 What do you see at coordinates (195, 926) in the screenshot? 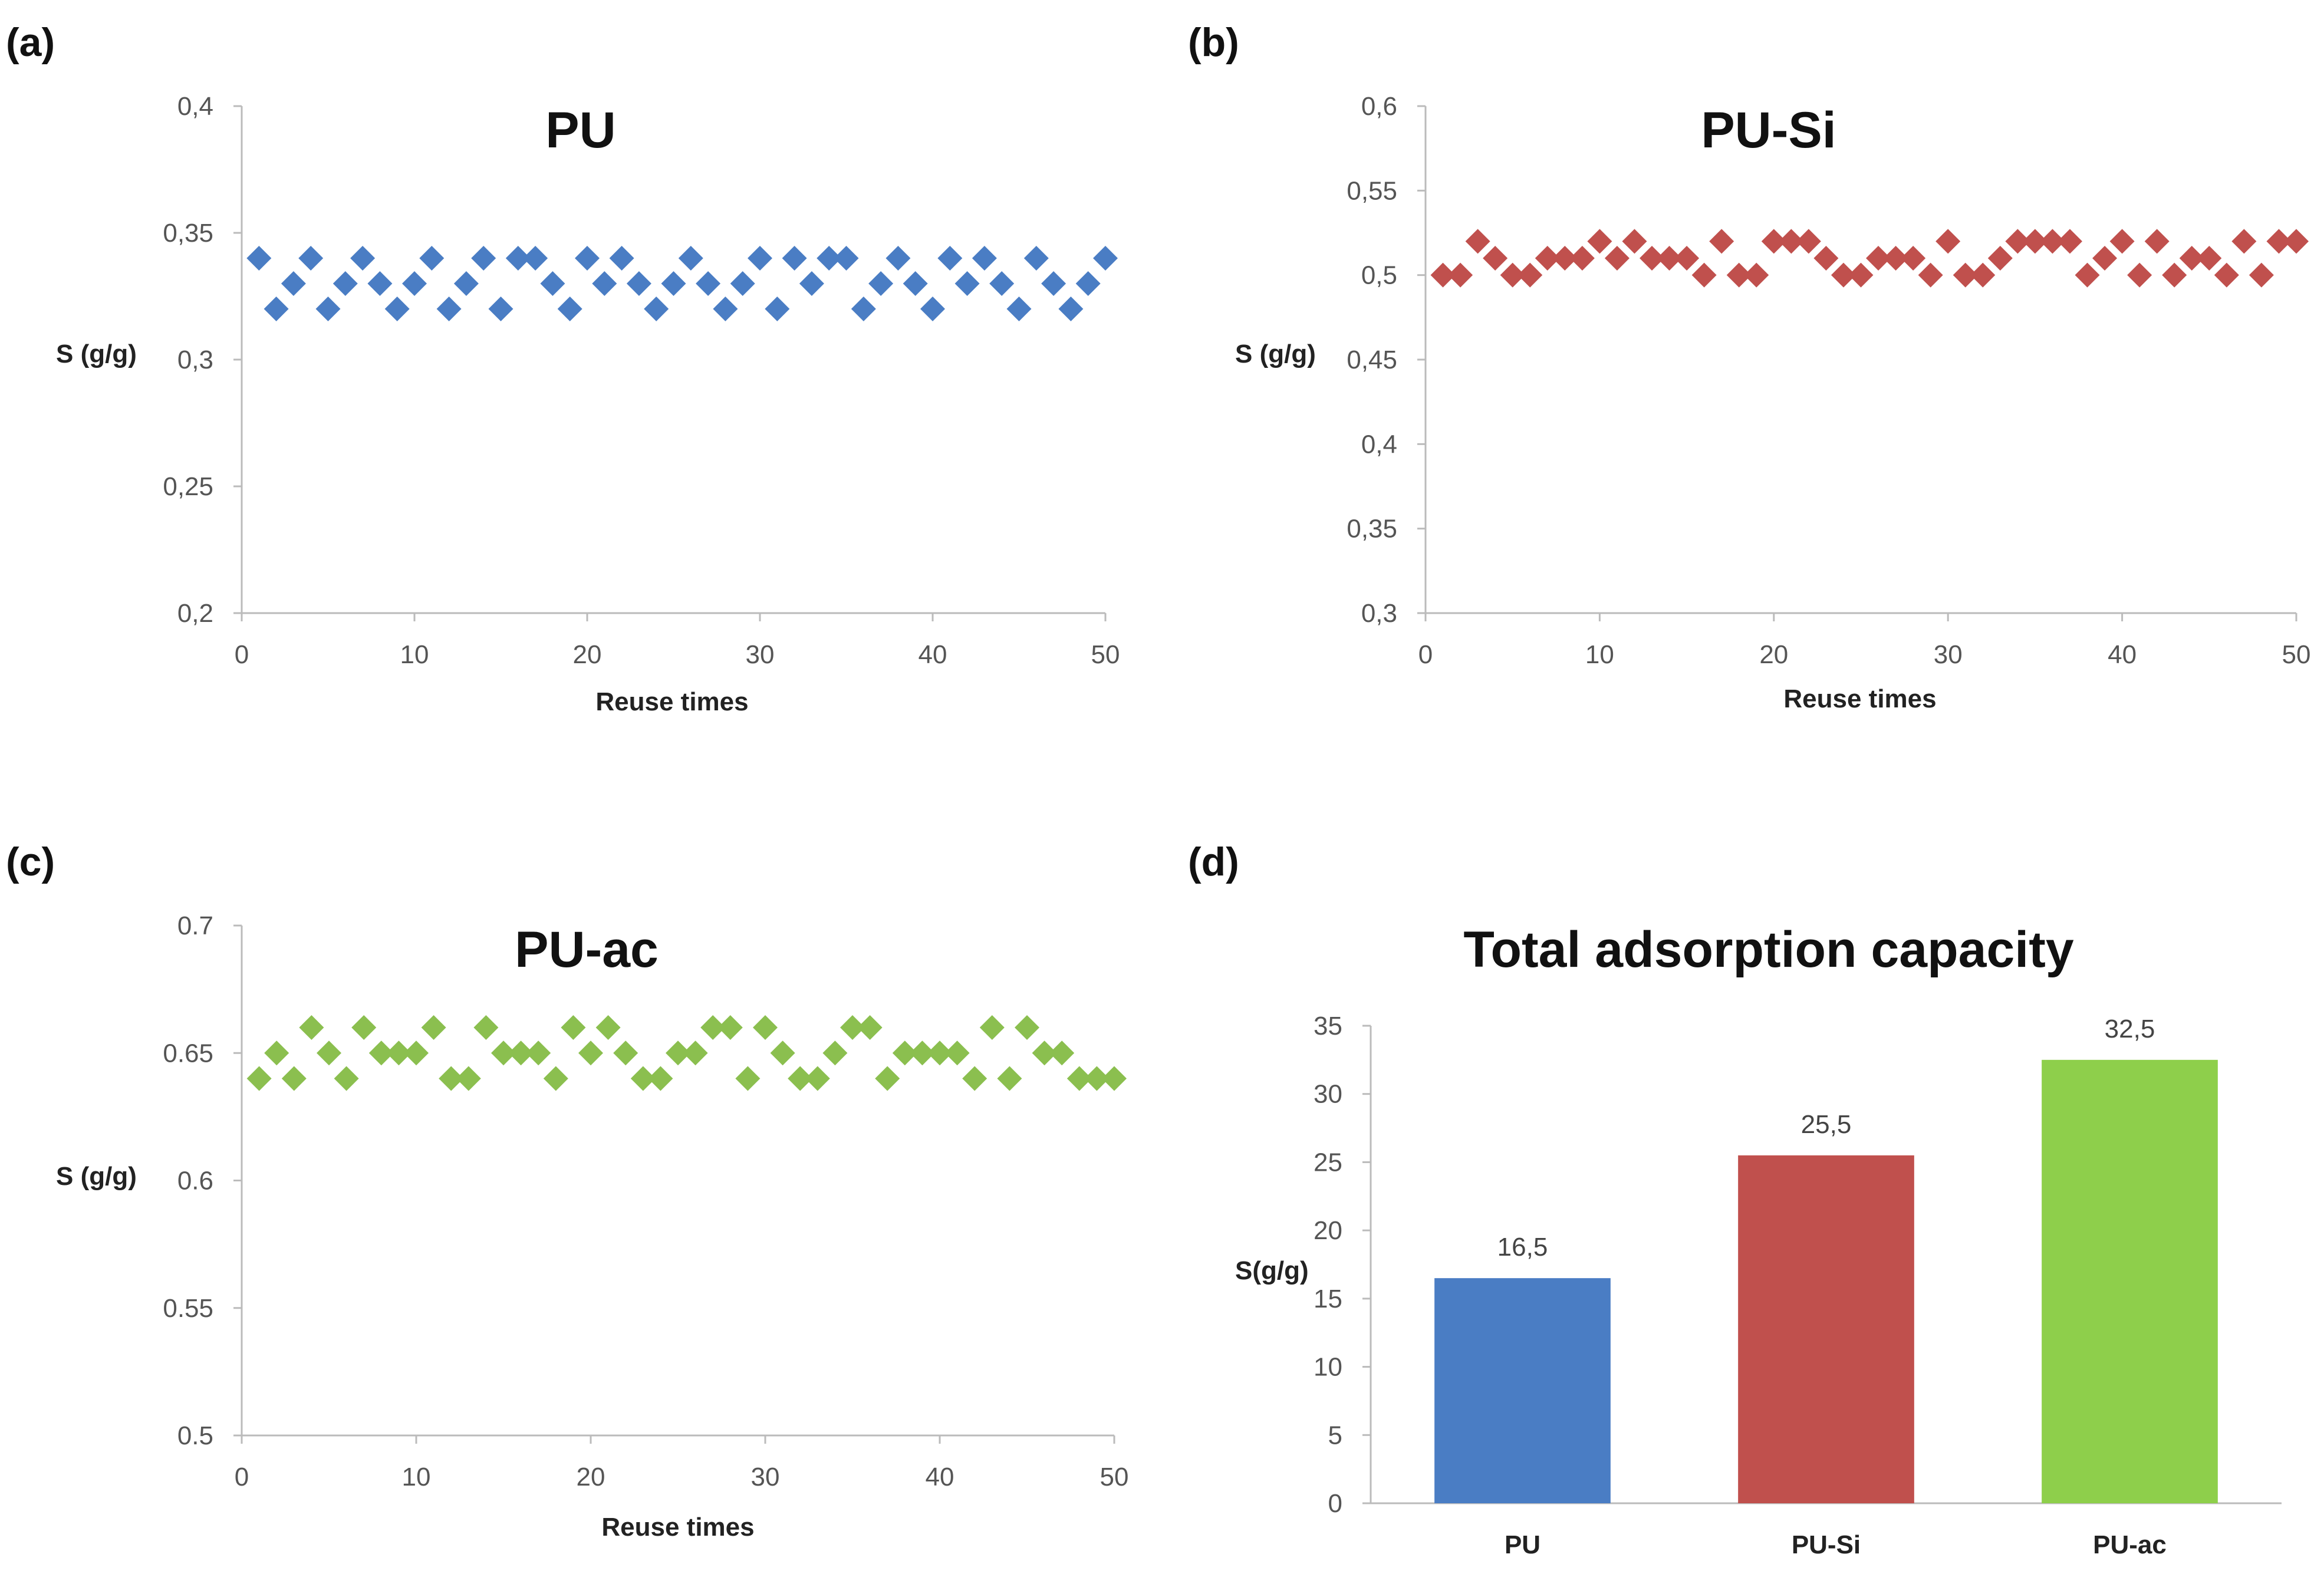
I see `y-tick-label: 0.7` at bounding box center [195, 926].